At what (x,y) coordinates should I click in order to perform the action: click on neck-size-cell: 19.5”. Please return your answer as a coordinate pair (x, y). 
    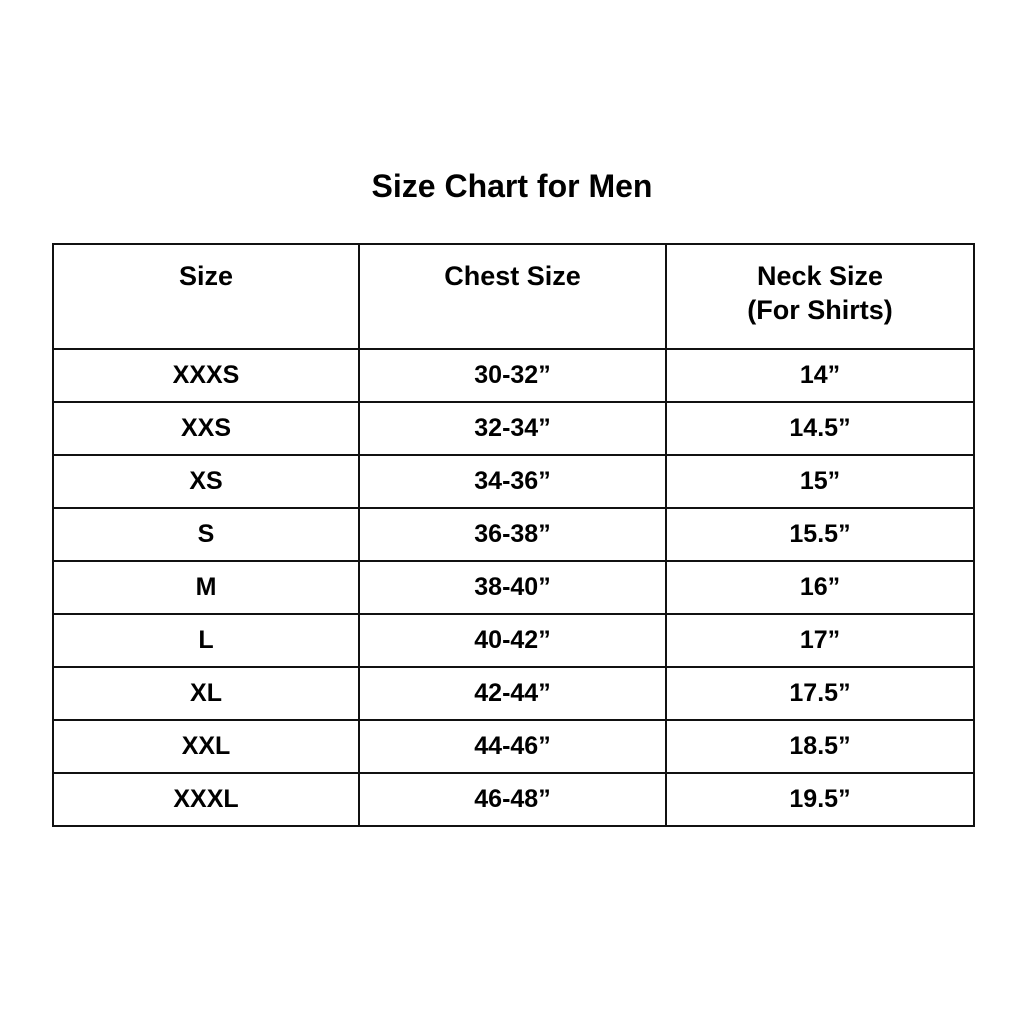
    Looking at the image, I should click on (820, 799).